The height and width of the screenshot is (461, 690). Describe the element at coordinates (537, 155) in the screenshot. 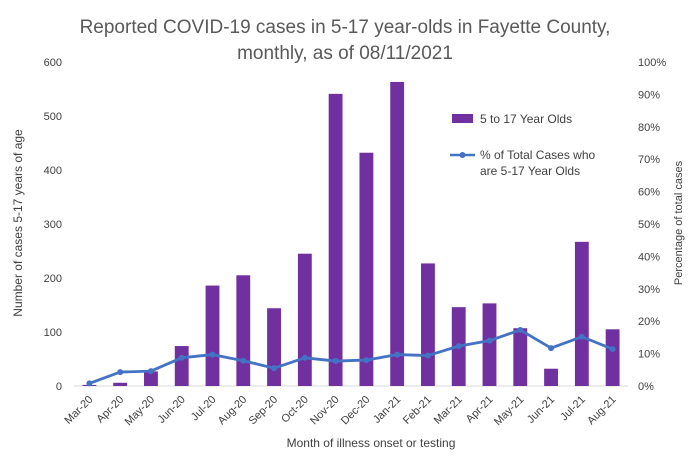

I see `legend-line-label-1: % of Total Cases who` at that location.